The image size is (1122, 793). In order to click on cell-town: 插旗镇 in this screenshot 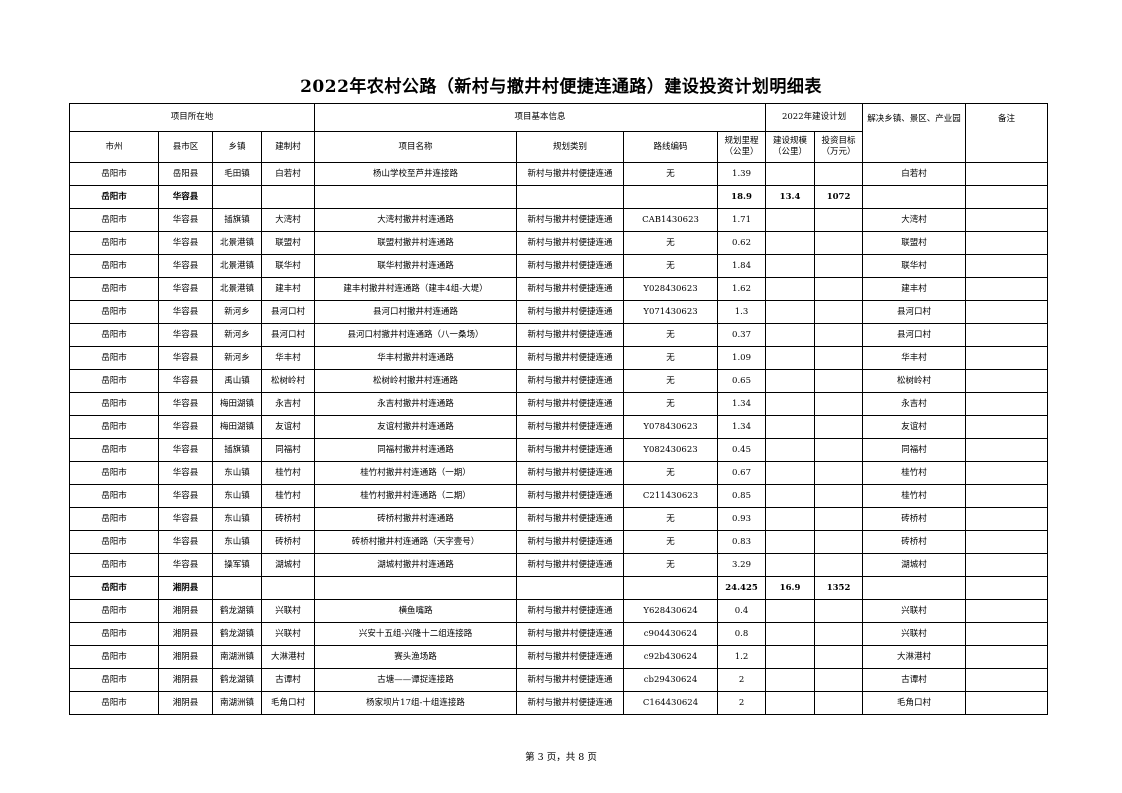, I will do `click(237, 450)`.